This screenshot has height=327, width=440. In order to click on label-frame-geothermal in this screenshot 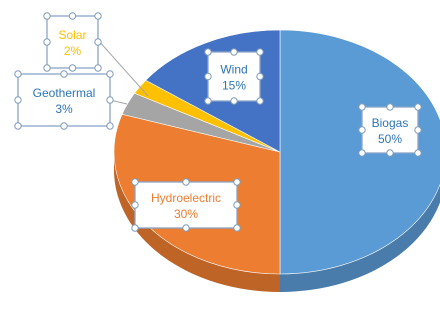, I will do `click(64, 100)`.